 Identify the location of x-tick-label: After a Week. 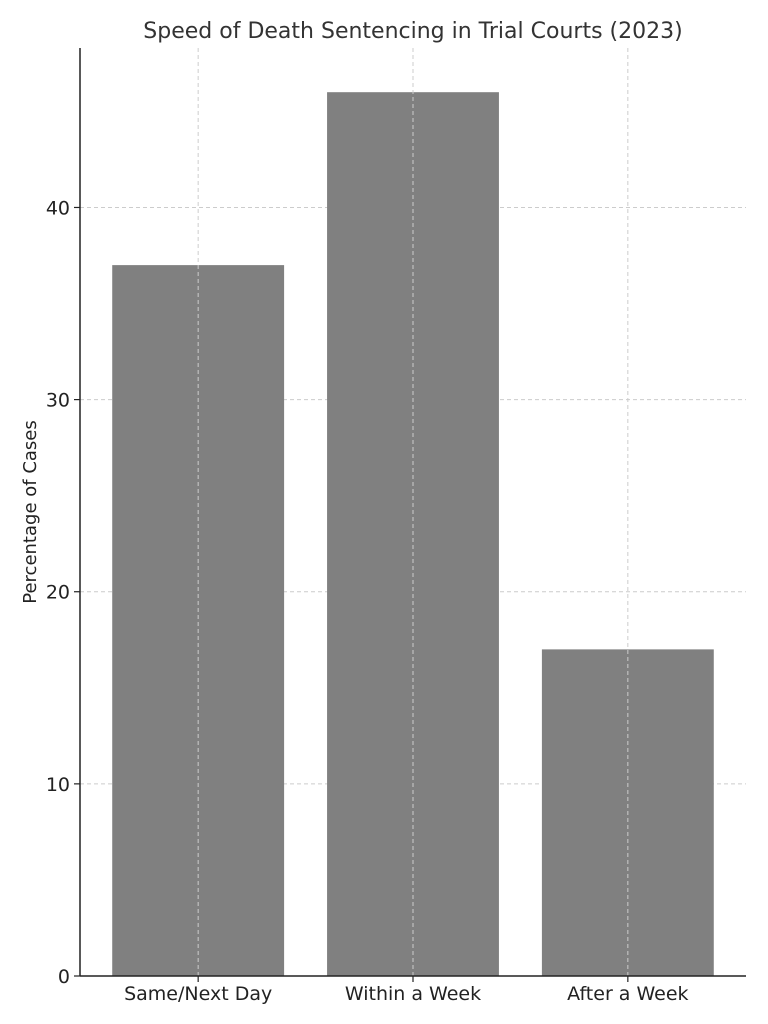
(627, 994).